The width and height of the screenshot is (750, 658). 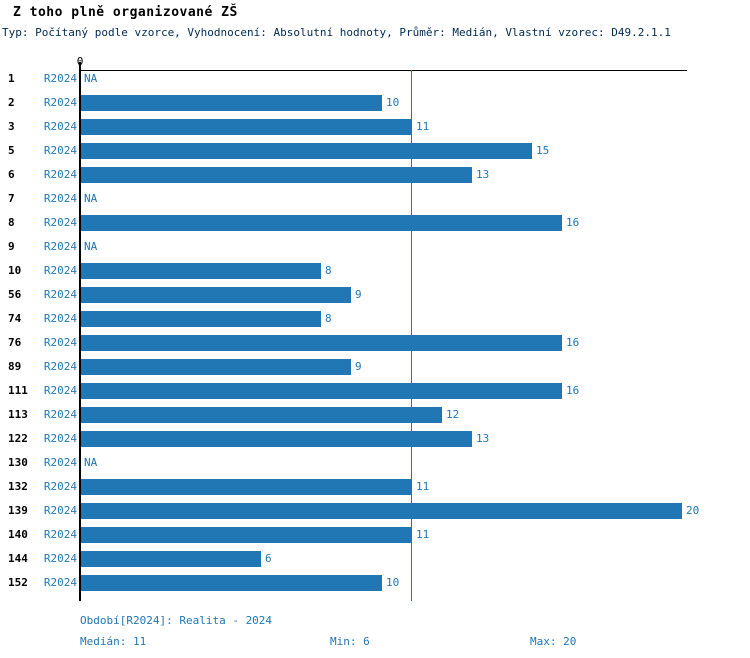 What do you see at coordinates (18, 534) in the screenshot?
I see `row-category-label: 140` at bounding box center [18, 534].